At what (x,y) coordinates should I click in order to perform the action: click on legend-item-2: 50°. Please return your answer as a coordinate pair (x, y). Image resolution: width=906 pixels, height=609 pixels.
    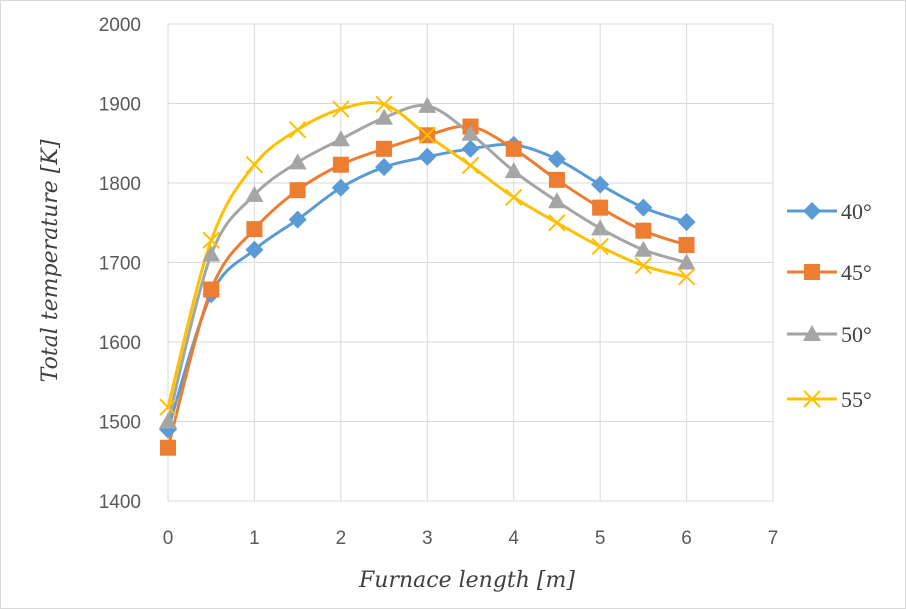
    Looking at the image, I should click on (829, 334).